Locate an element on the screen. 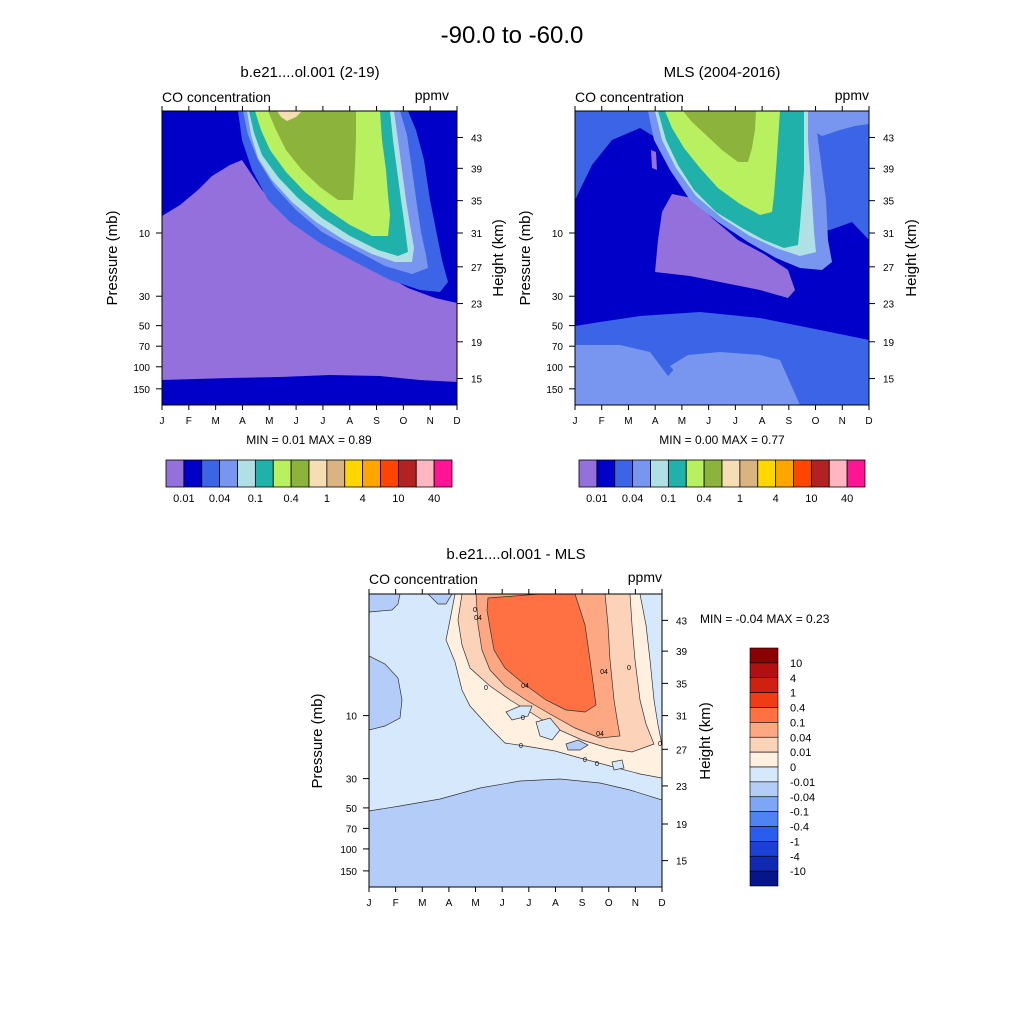  panel-model-contours is located at coordinates (309, 258).